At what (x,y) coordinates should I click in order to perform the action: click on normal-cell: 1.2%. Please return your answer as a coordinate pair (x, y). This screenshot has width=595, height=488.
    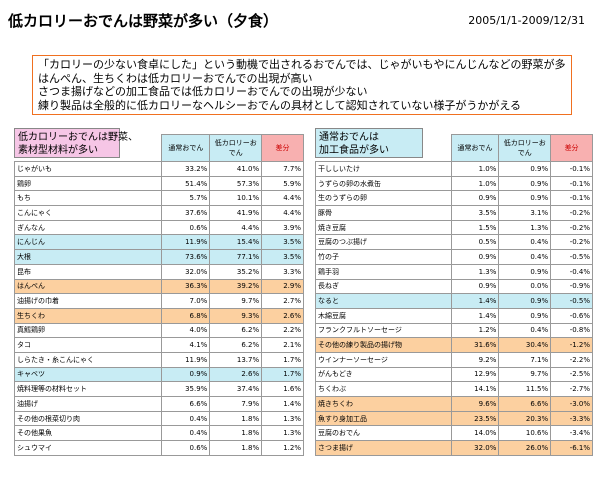
    Looking at the image, I should click on (475, 330).